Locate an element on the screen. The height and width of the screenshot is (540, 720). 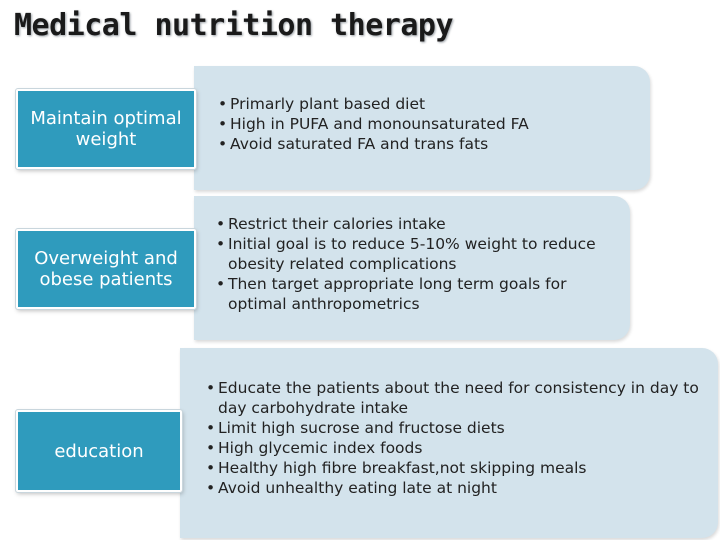
label-text: Maintain optimal weight is located at coordinates (106, 129).